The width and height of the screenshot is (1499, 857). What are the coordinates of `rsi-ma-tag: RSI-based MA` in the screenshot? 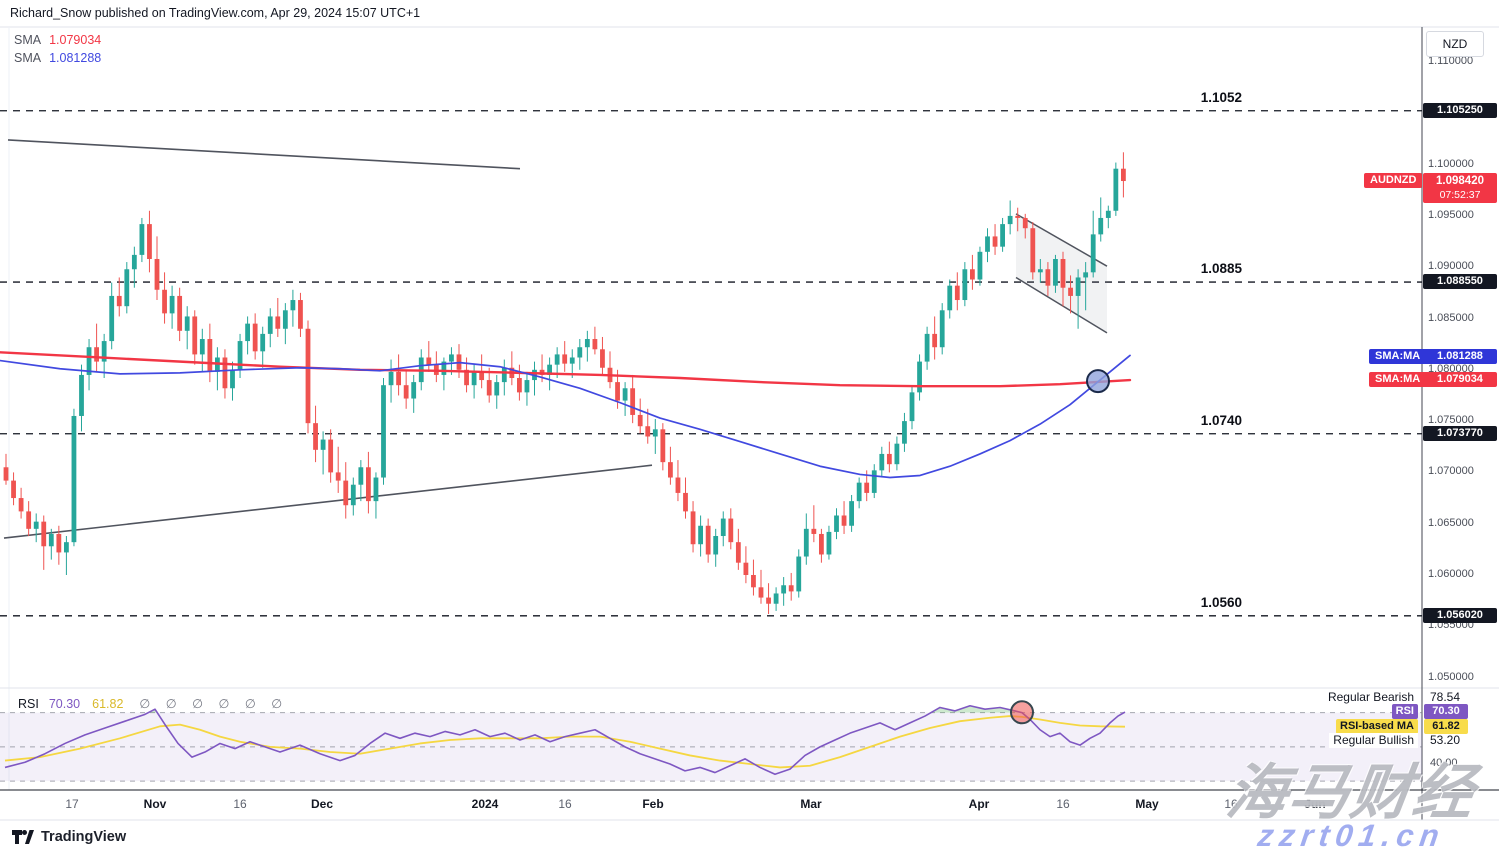 It's located at (1377, 726).